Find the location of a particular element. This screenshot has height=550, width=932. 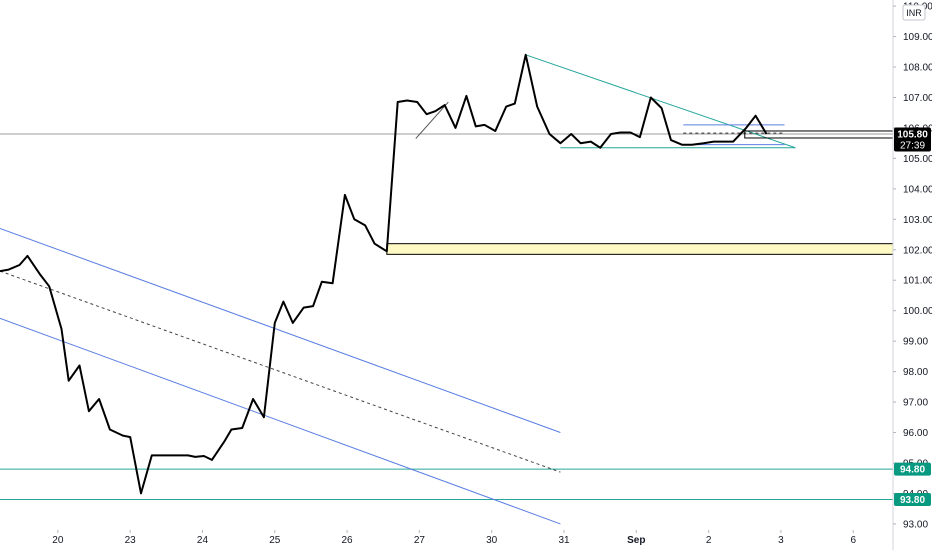

price-badge-value: 105.80 is located at coordinates (912, 135).